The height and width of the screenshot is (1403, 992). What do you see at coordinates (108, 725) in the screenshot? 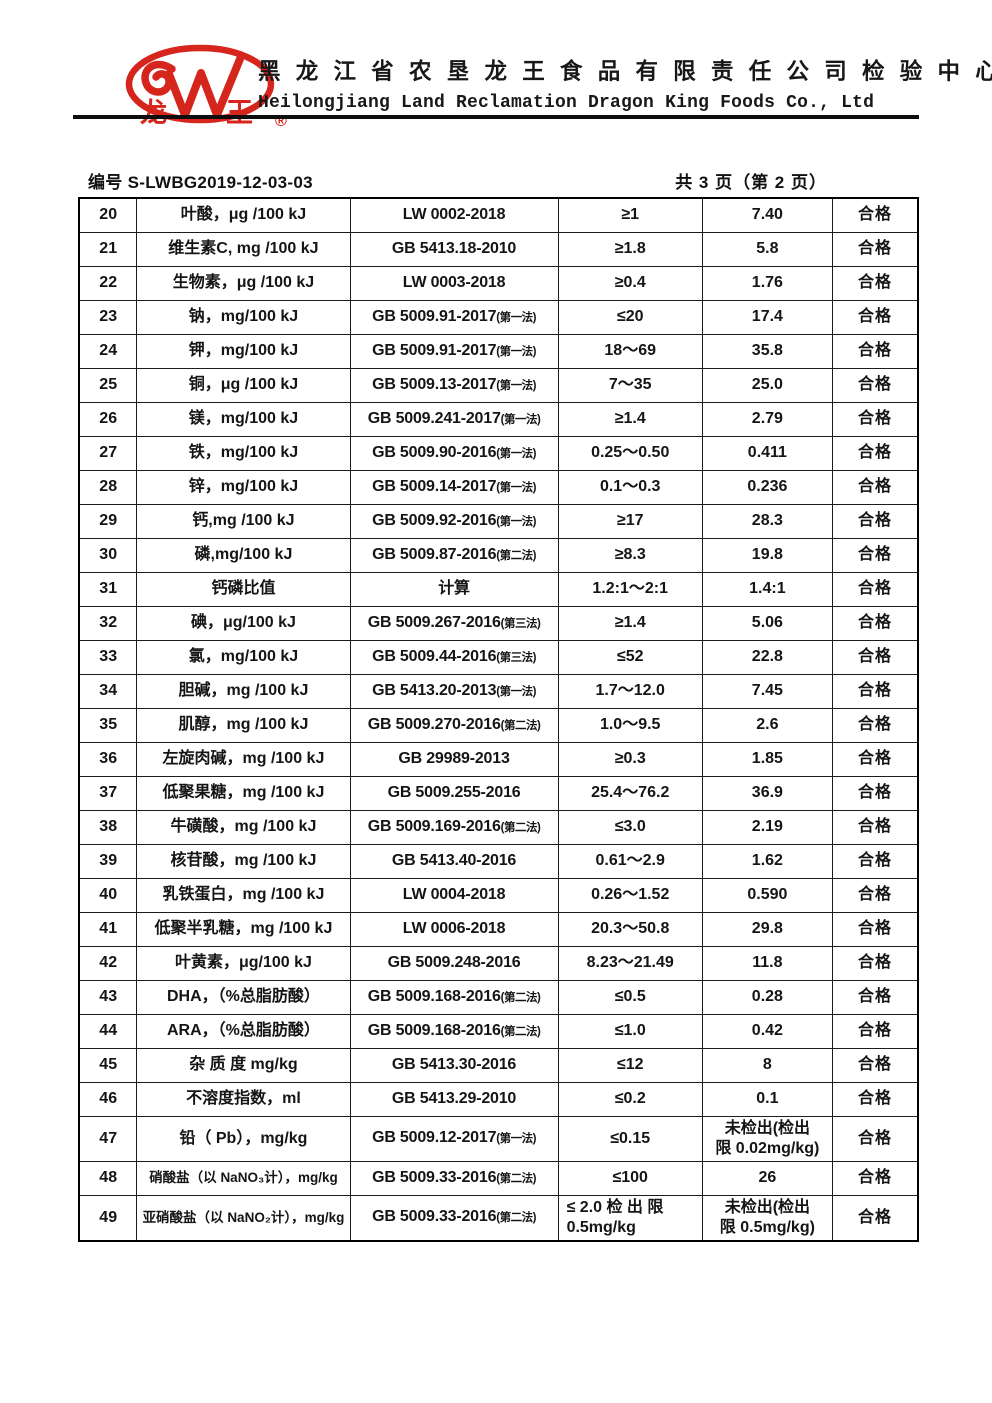
I see `row-number: 35` at bounding box center [108, 725].